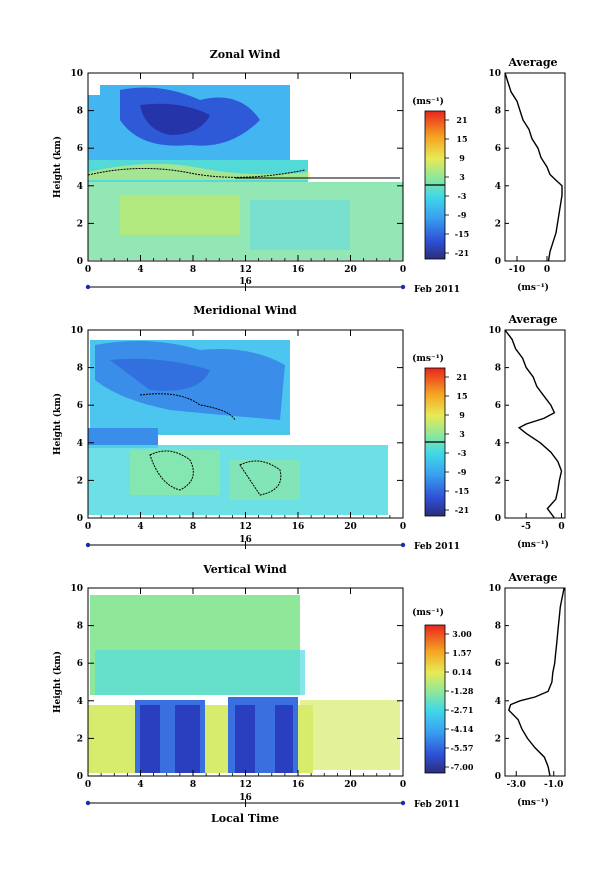 The image size is (616, 873). I want to click on vertical-average-frame, so click(535, 682).